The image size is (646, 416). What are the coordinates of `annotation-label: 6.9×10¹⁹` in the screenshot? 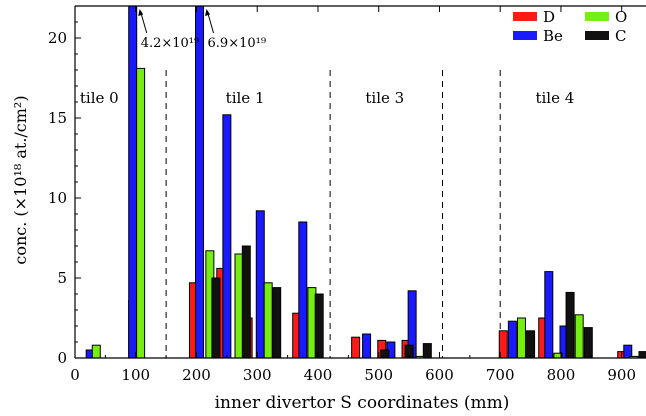 It's located at (237, 43).